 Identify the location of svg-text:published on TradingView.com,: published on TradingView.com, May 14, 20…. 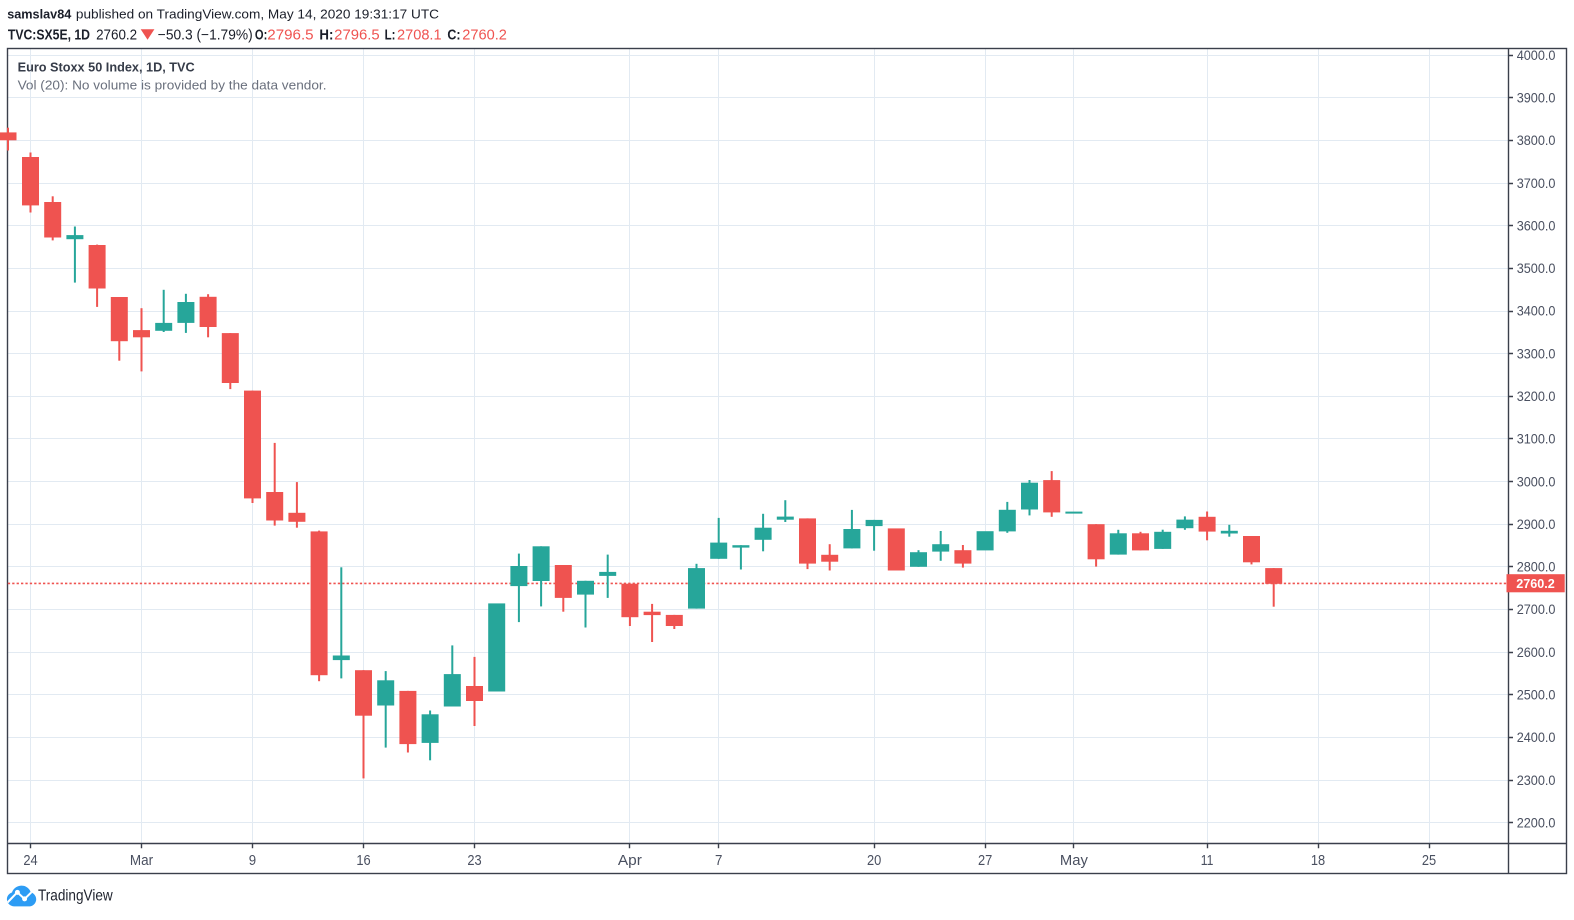
(257, 14).